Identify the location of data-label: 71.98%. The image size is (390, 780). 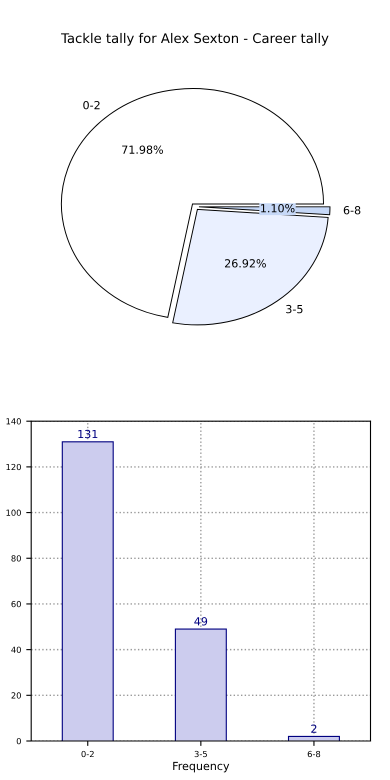
(142, 149).